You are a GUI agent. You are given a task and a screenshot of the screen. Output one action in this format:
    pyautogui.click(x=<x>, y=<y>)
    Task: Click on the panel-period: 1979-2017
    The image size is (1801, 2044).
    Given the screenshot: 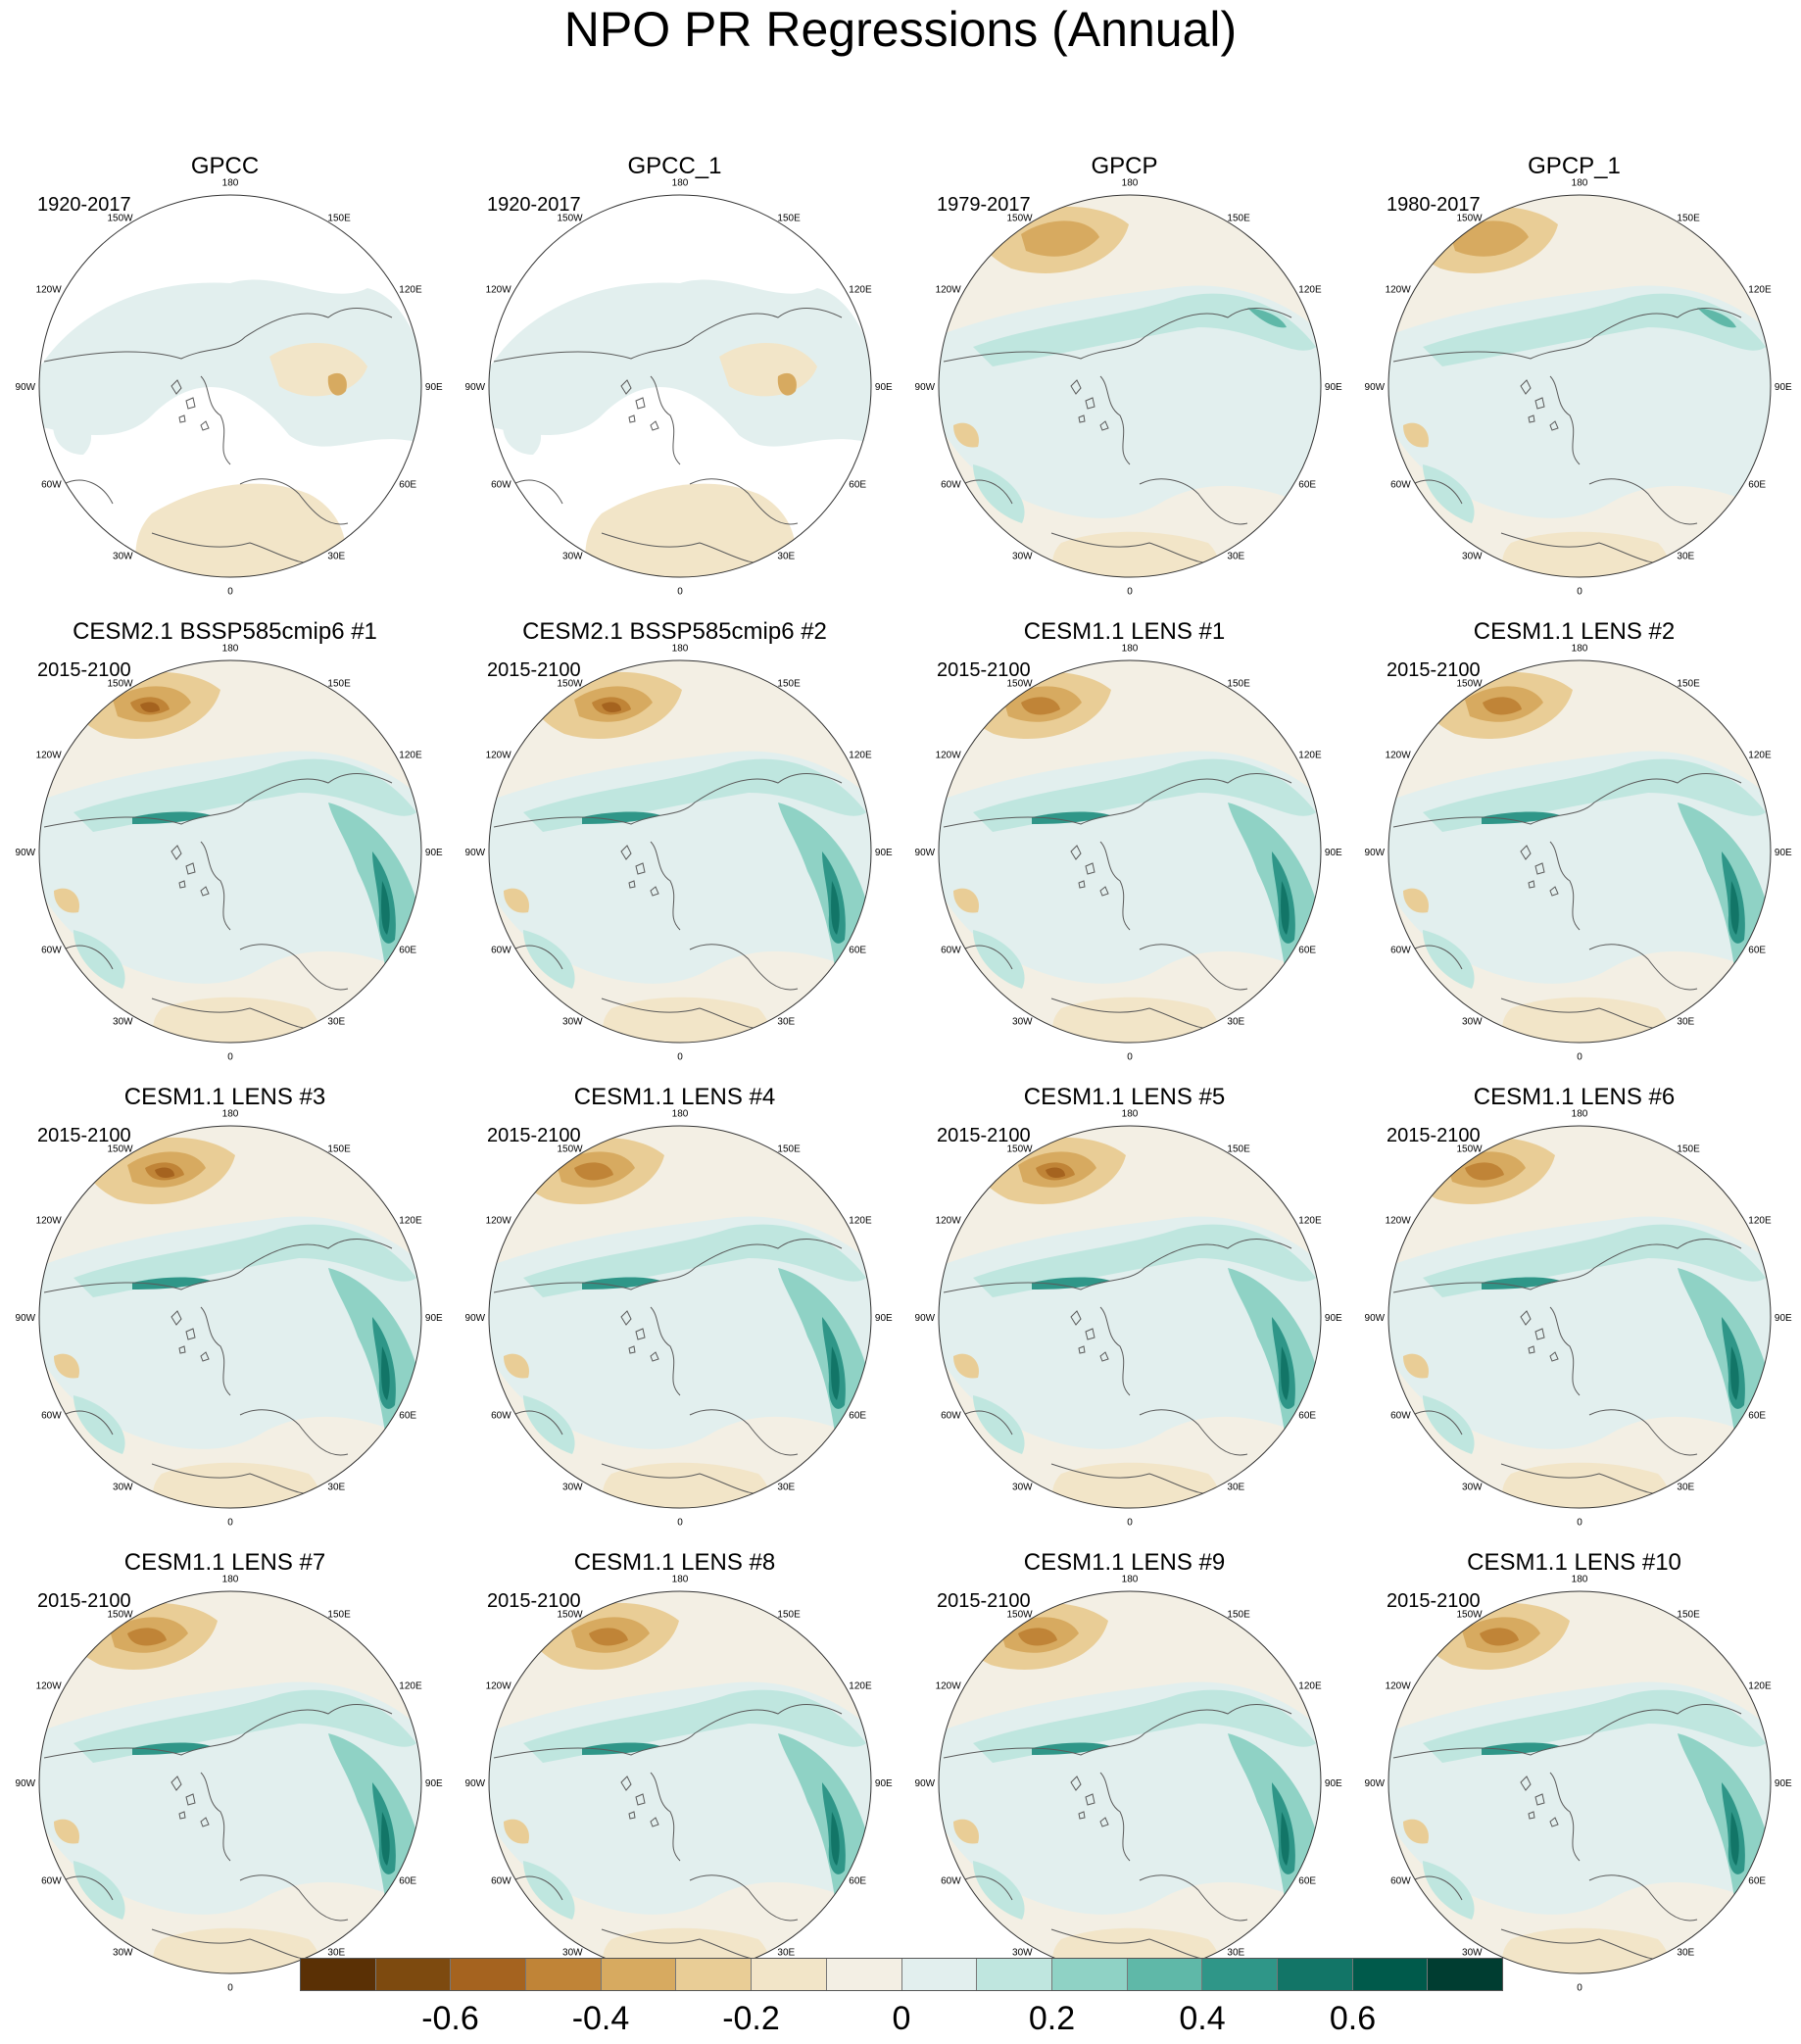 What is the action you would take?
    pyautogui.click(x=984, y=205)
    